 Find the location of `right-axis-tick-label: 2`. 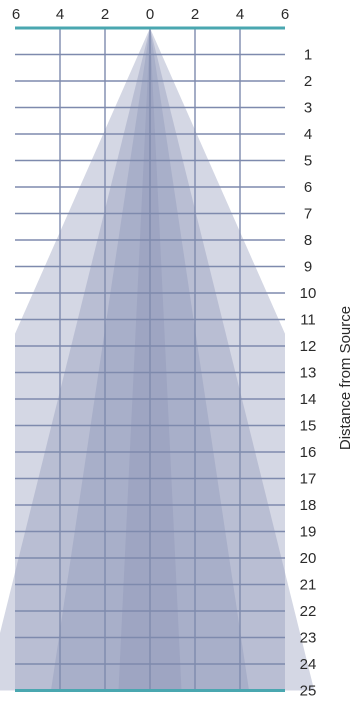

right-axis-tick-label: 2 is located at coordinates (308, 81).